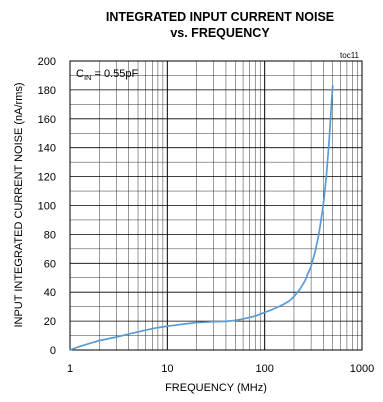 This screenshot has height=402, width=383. Describe the element at coordinates (47, 149) in the screenshot. I see `y-tick-label: 140` at that location.